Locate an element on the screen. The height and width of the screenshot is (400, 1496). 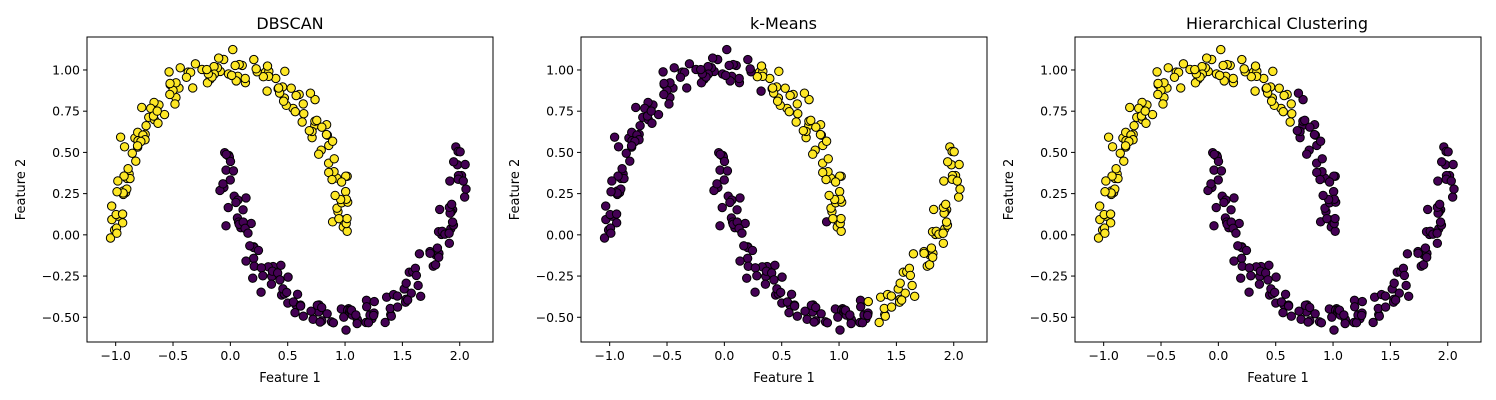
y-axis-ticks: −0.50 −0.25 0.00 0.25 0.50 0.75 1.00 is located at coordinates (64, 193).